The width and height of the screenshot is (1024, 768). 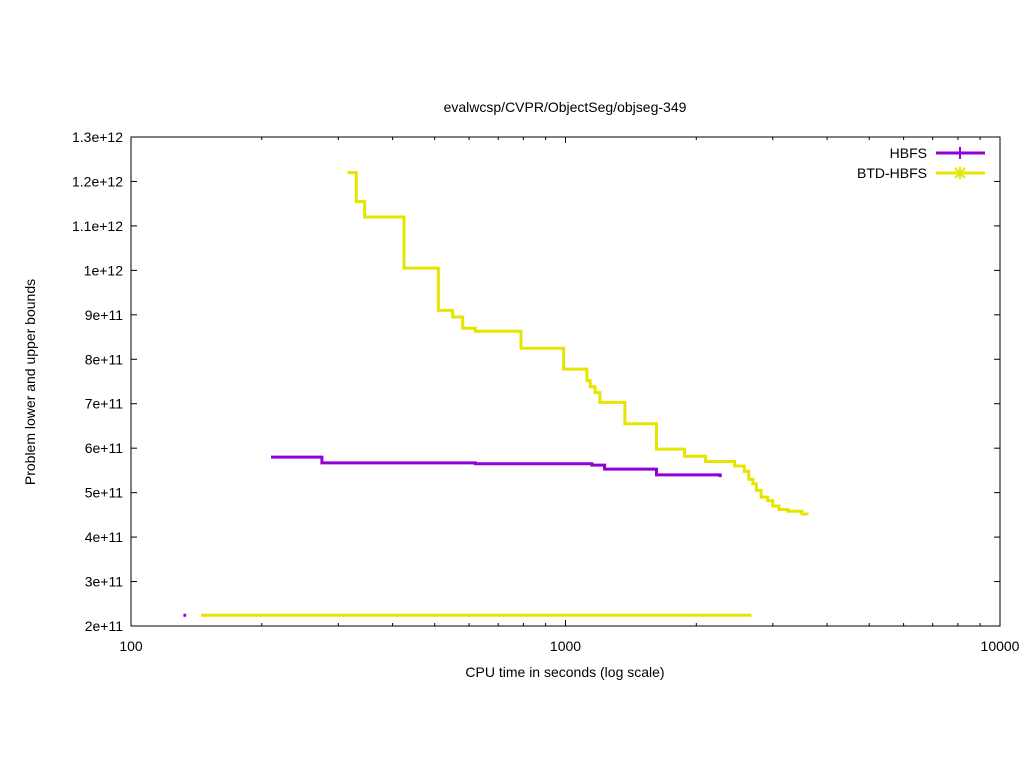 What do you see at coordinates (104, 582) in the screenshot?
I see `y-tick-label: 3e+11` at bounding box center [104, 582].